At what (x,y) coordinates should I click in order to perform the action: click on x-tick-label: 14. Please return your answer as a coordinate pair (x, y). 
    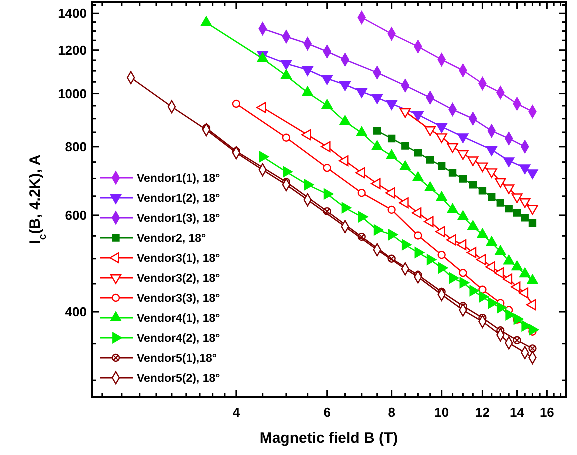
    Looking at the image, I should click on (518, 412).